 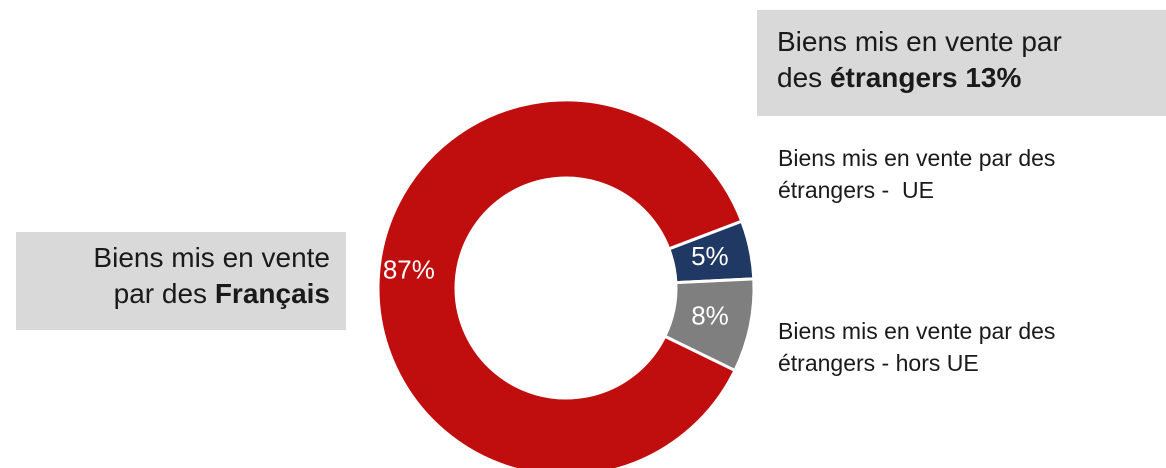 What do you see at coordinates (710, 315) in the screenshot?
I see `value-label: 8%` at bounding box center [710, 315].